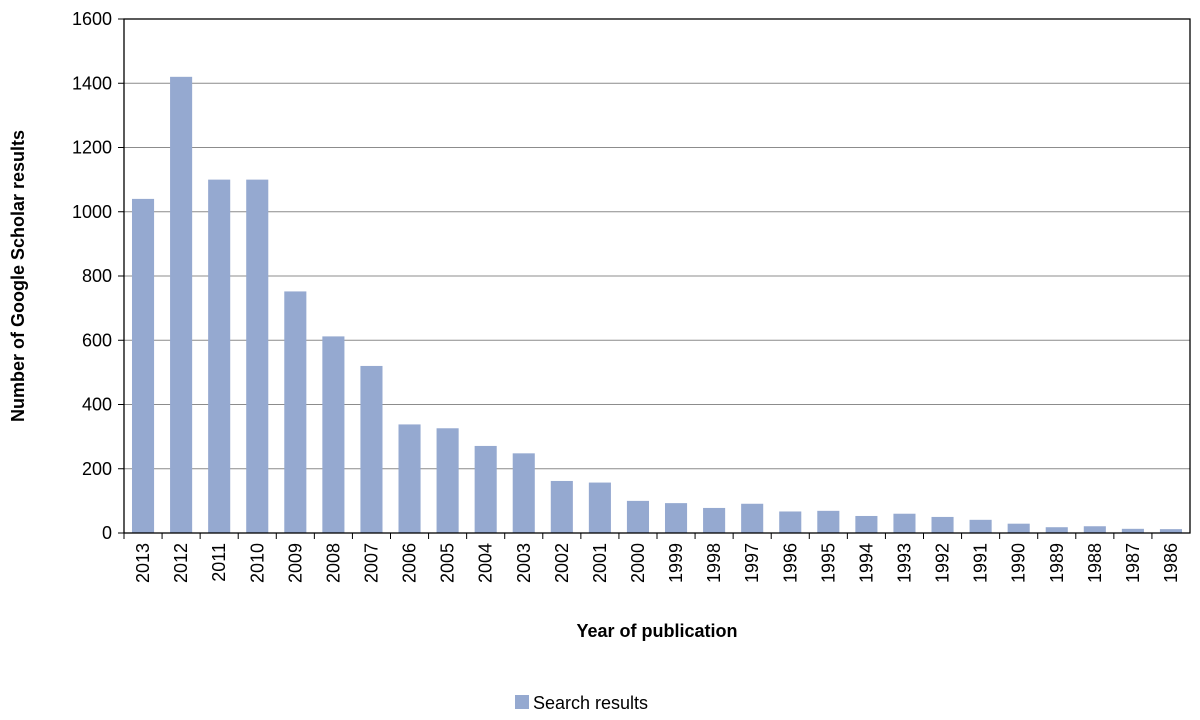 This screenshot has height=720, width=1200. I want to click on y-tick-label: 1200, so click(92, 148).